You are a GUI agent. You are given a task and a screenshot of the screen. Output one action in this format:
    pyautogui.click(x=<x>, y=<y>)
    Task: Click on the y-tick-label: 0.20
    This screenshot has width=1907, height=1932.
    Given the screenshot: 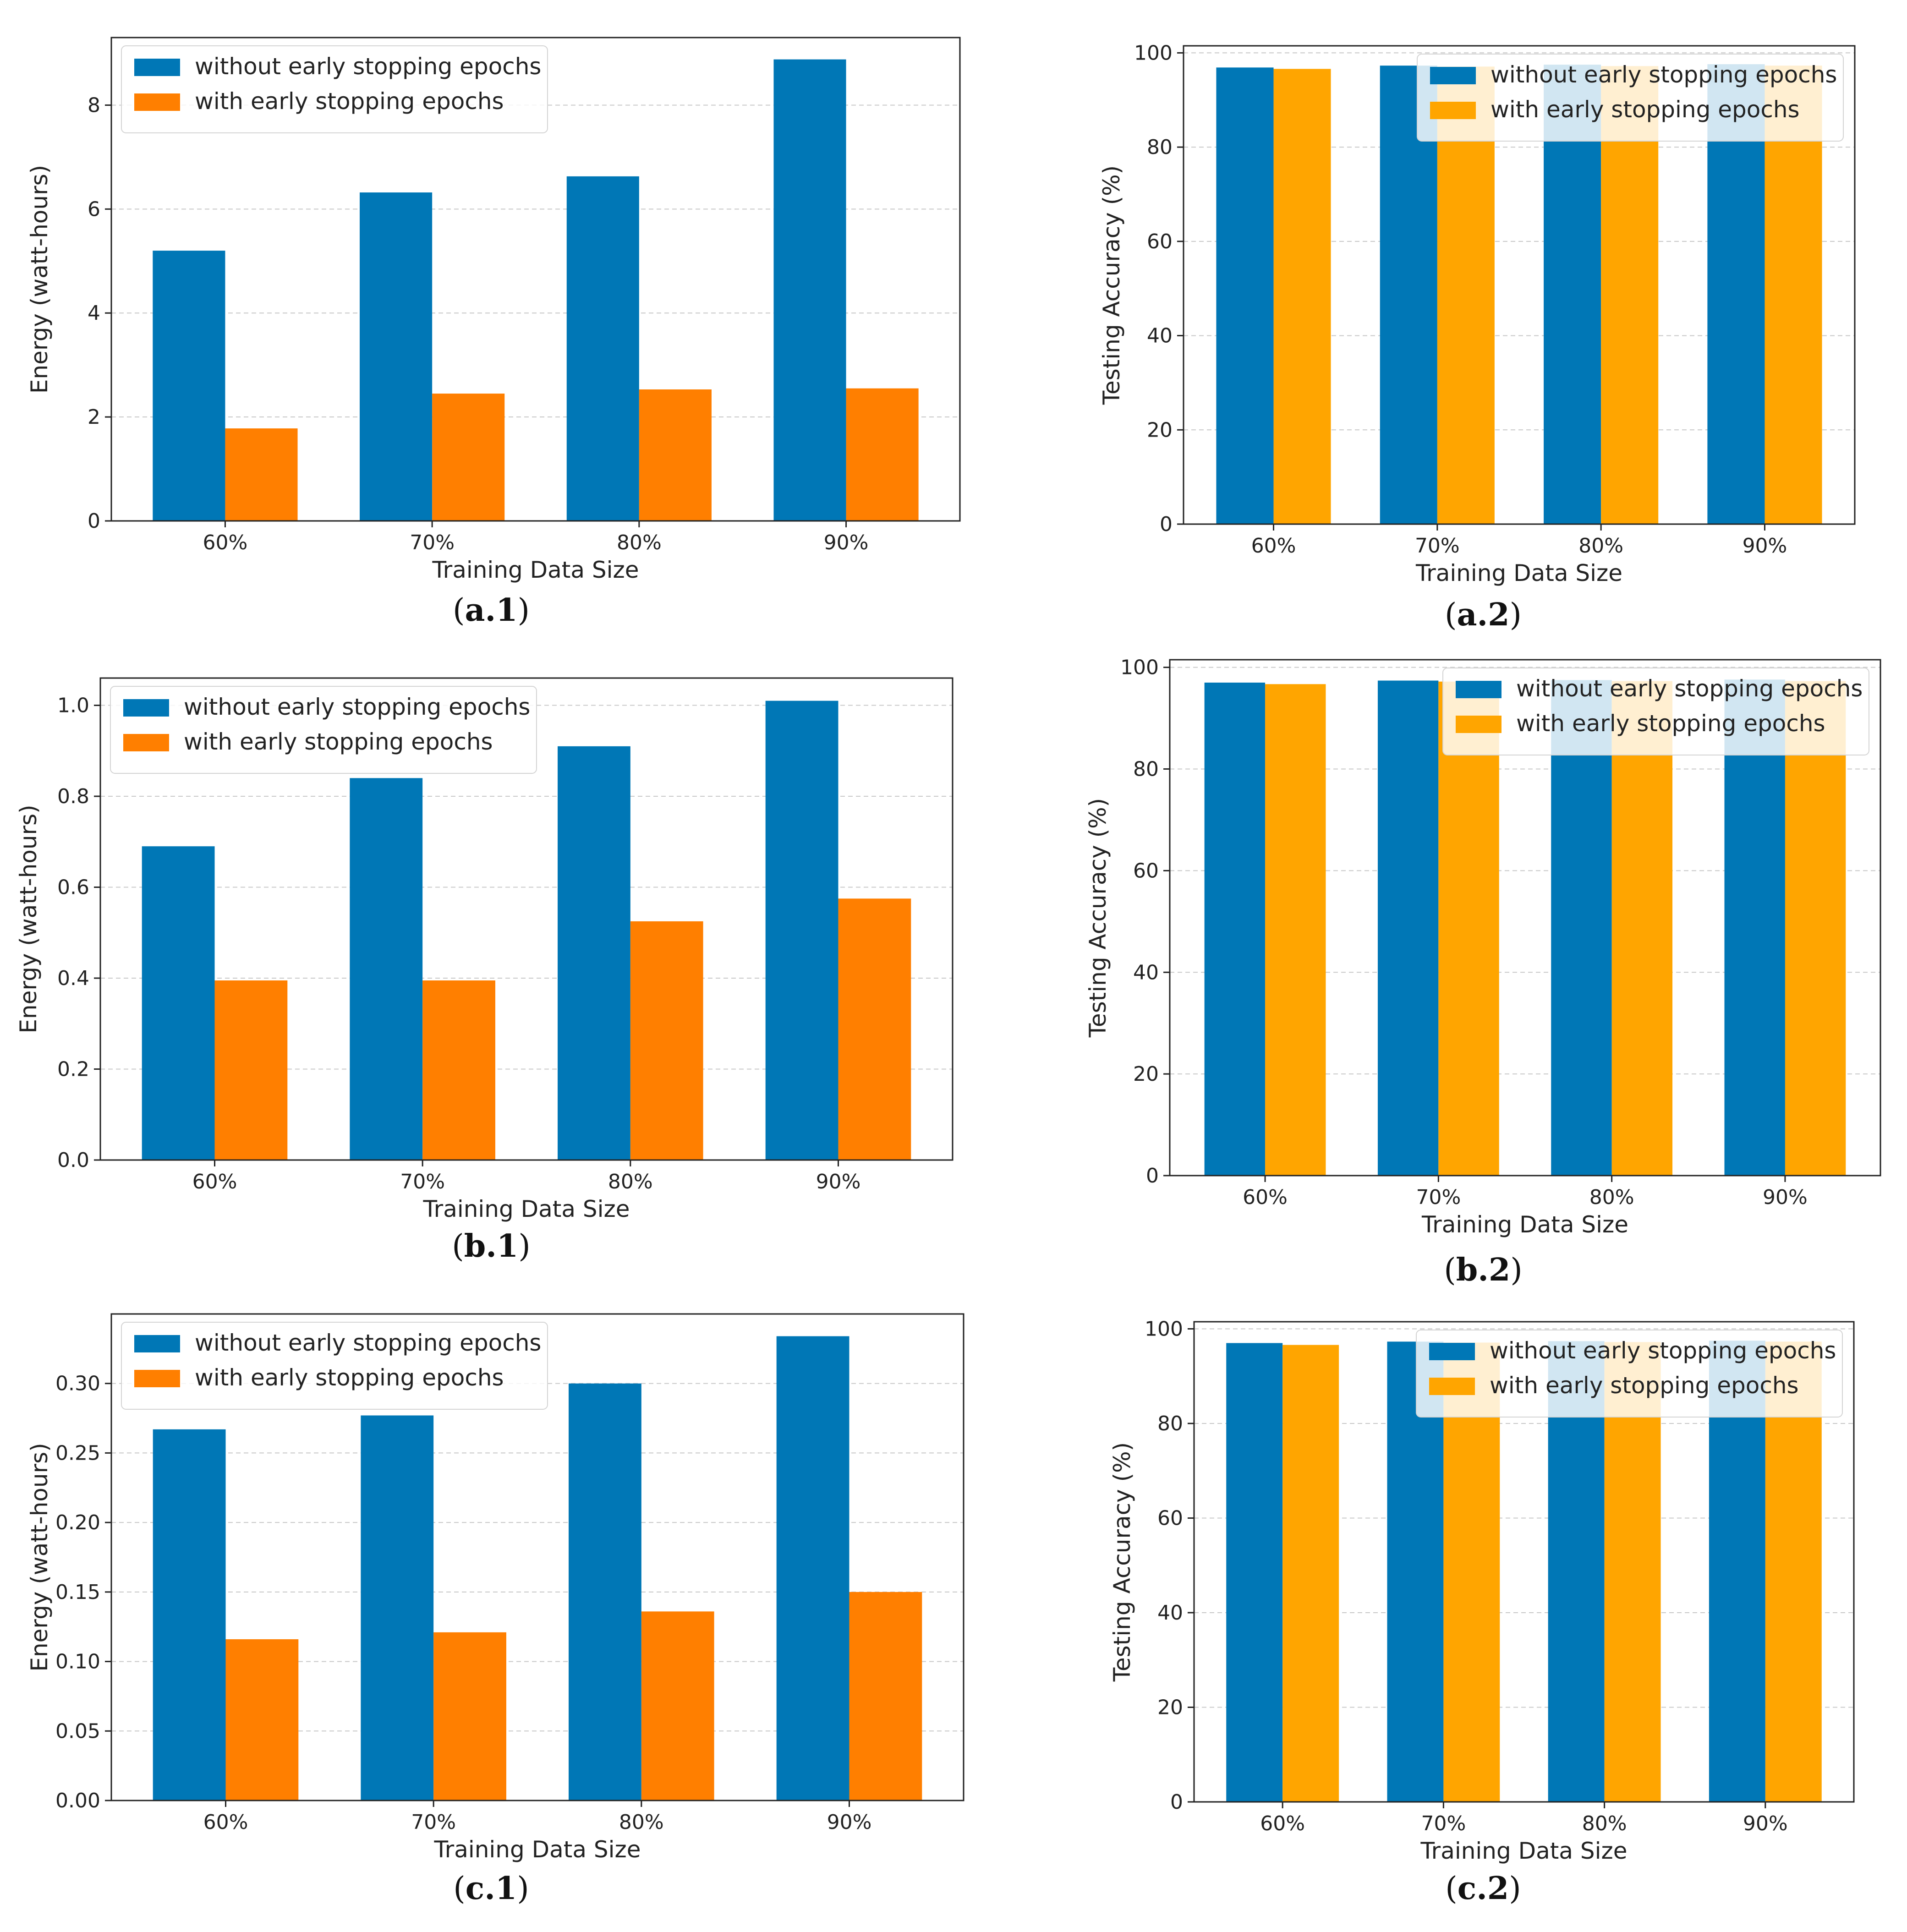 What is the action you would take?
    pyautogui.click(x=77, y=1522)
    